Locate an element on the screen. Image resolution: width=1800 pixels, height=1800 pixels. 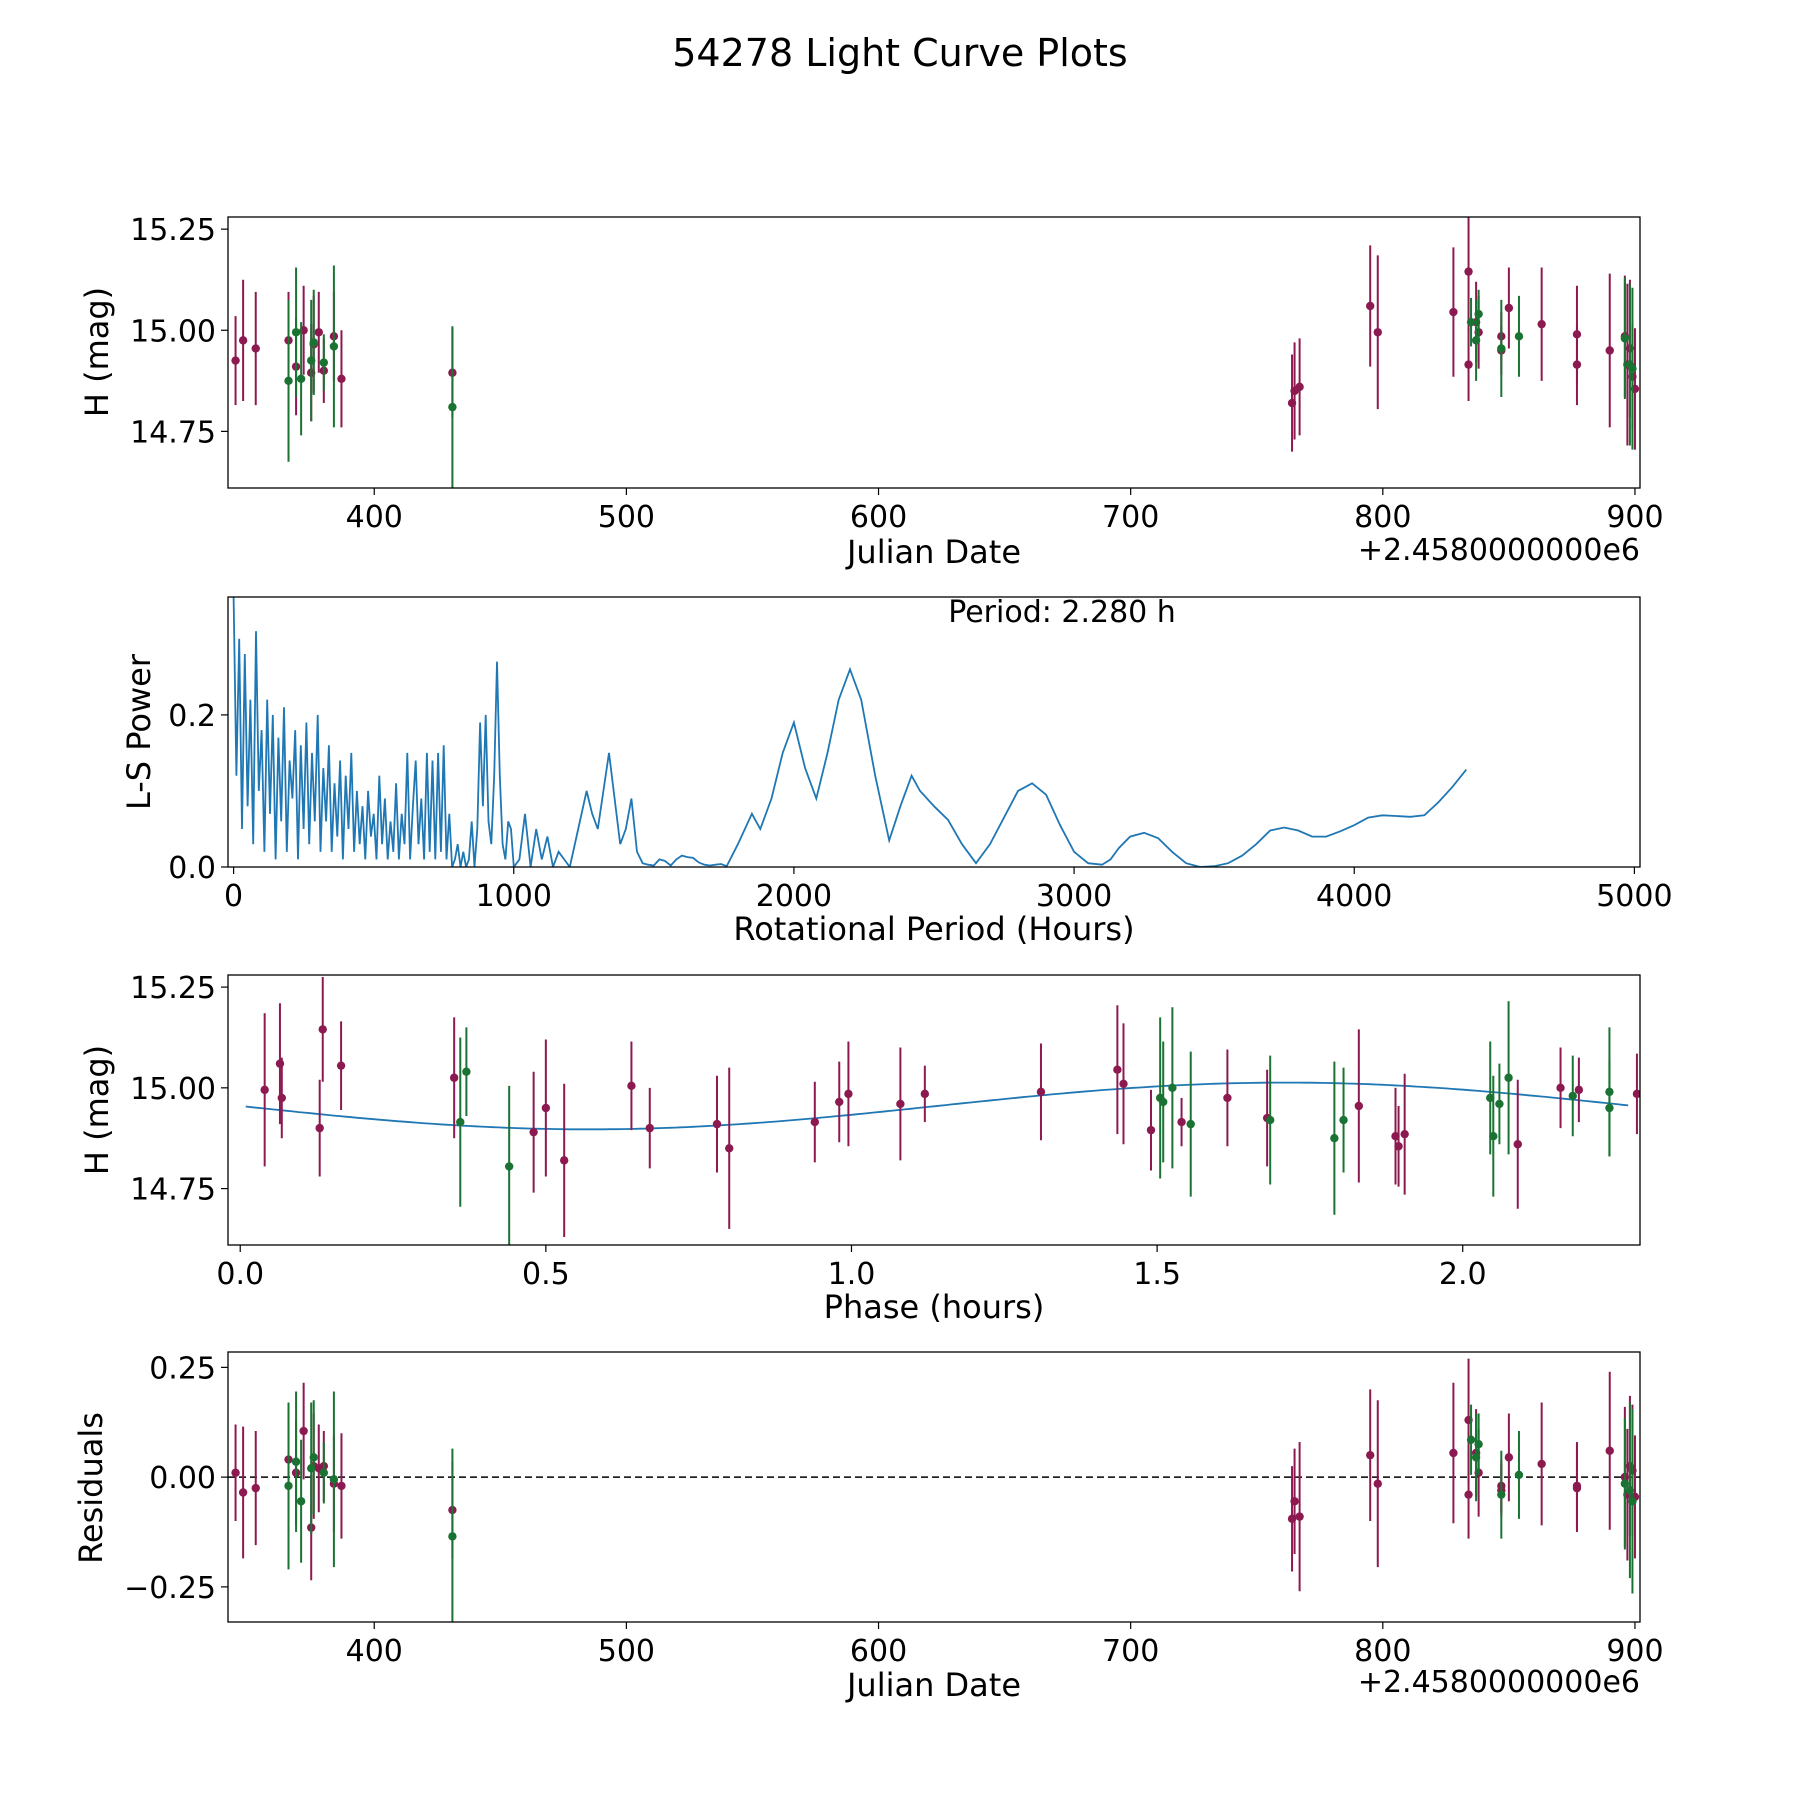
phased-plot-area is located at coordinates (942, 1111).